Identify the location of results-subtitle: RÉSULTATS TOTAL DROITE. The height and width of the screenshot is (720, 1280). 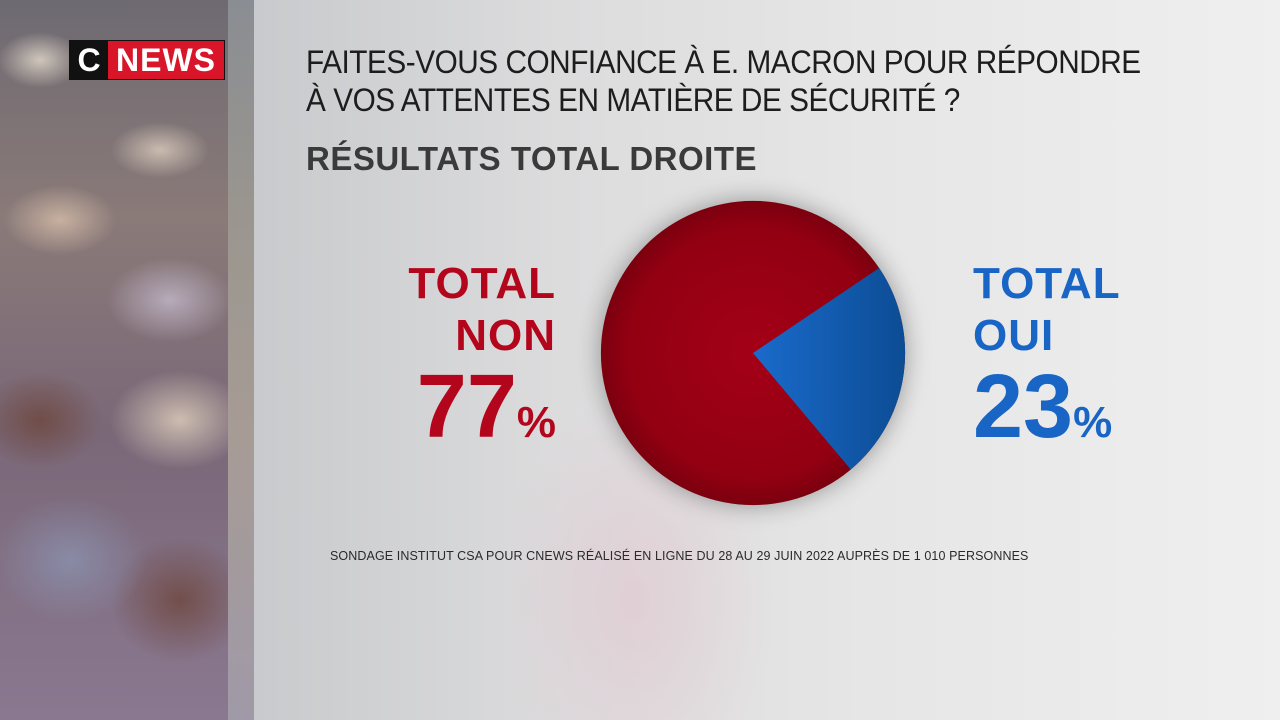
(531, 158).